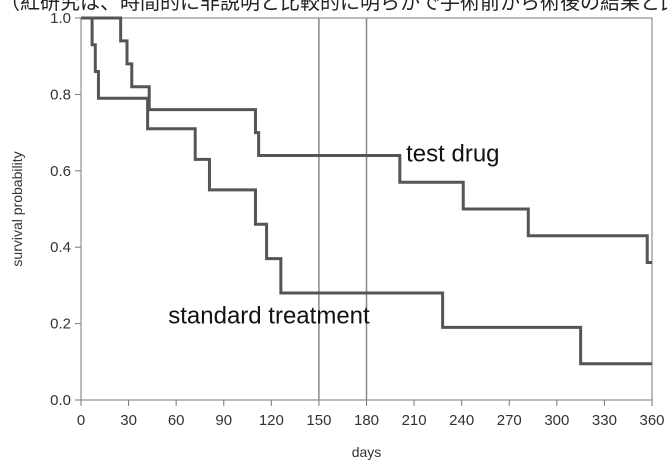 The height and width of the screenshot is (462, 667). Describe the element at coordinates (128, 420) in the screenshot. I see `x-tick-label: 30` at that location.